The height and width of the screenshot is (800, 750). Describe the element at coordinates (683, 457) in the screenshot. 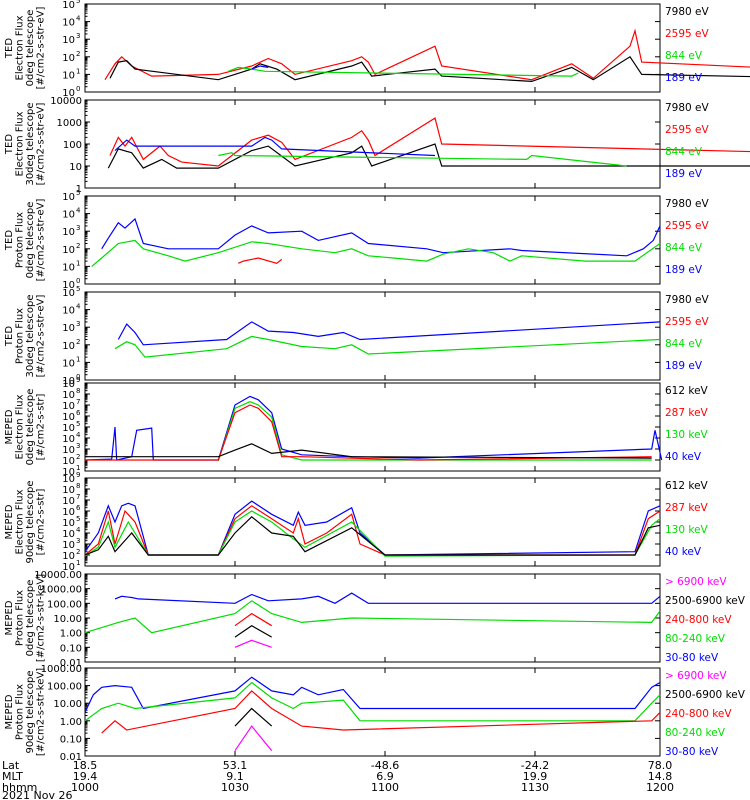

I see `legend-entry: 40 keV` at that location.